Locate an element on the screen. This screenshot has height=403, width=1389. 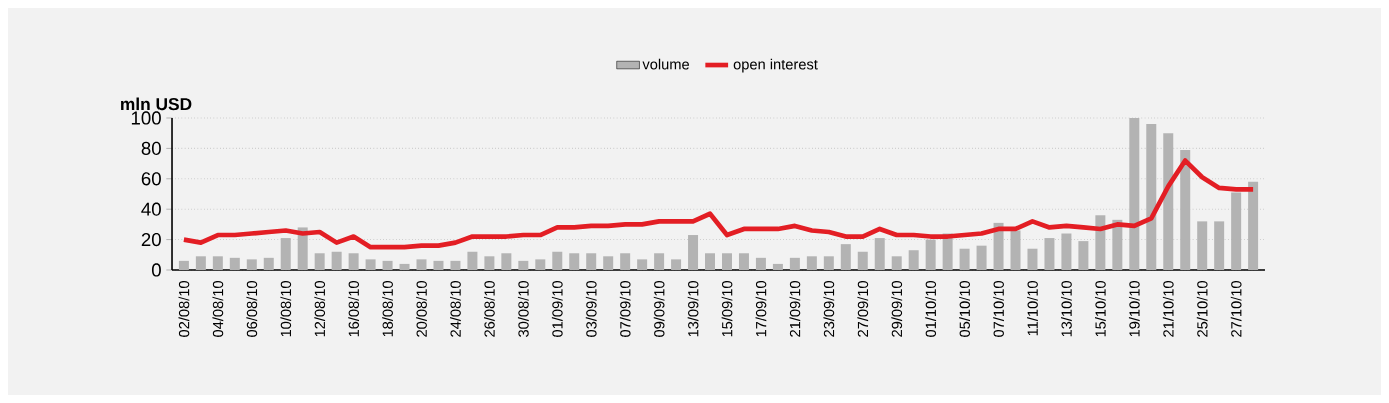
y-tick-label: 60 is located at coordinates (151, 179).